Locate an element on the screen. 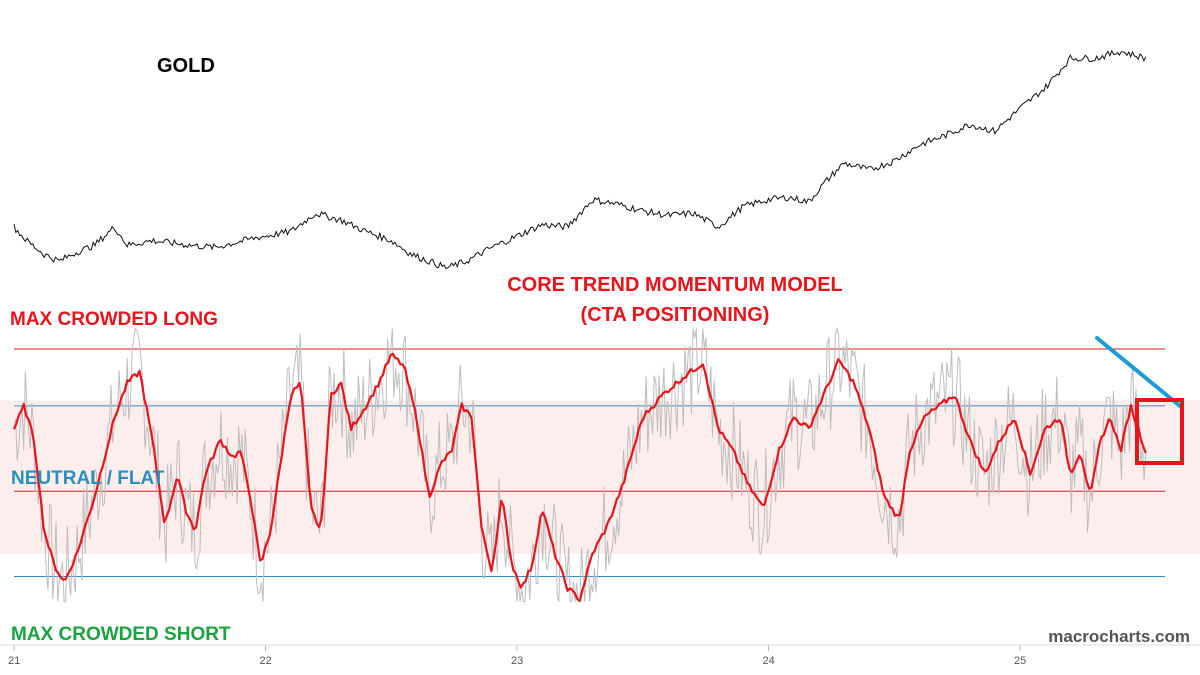 This screenshot has height=675, width=1200. trendline-annotation is located at coordinates (1138, 372).